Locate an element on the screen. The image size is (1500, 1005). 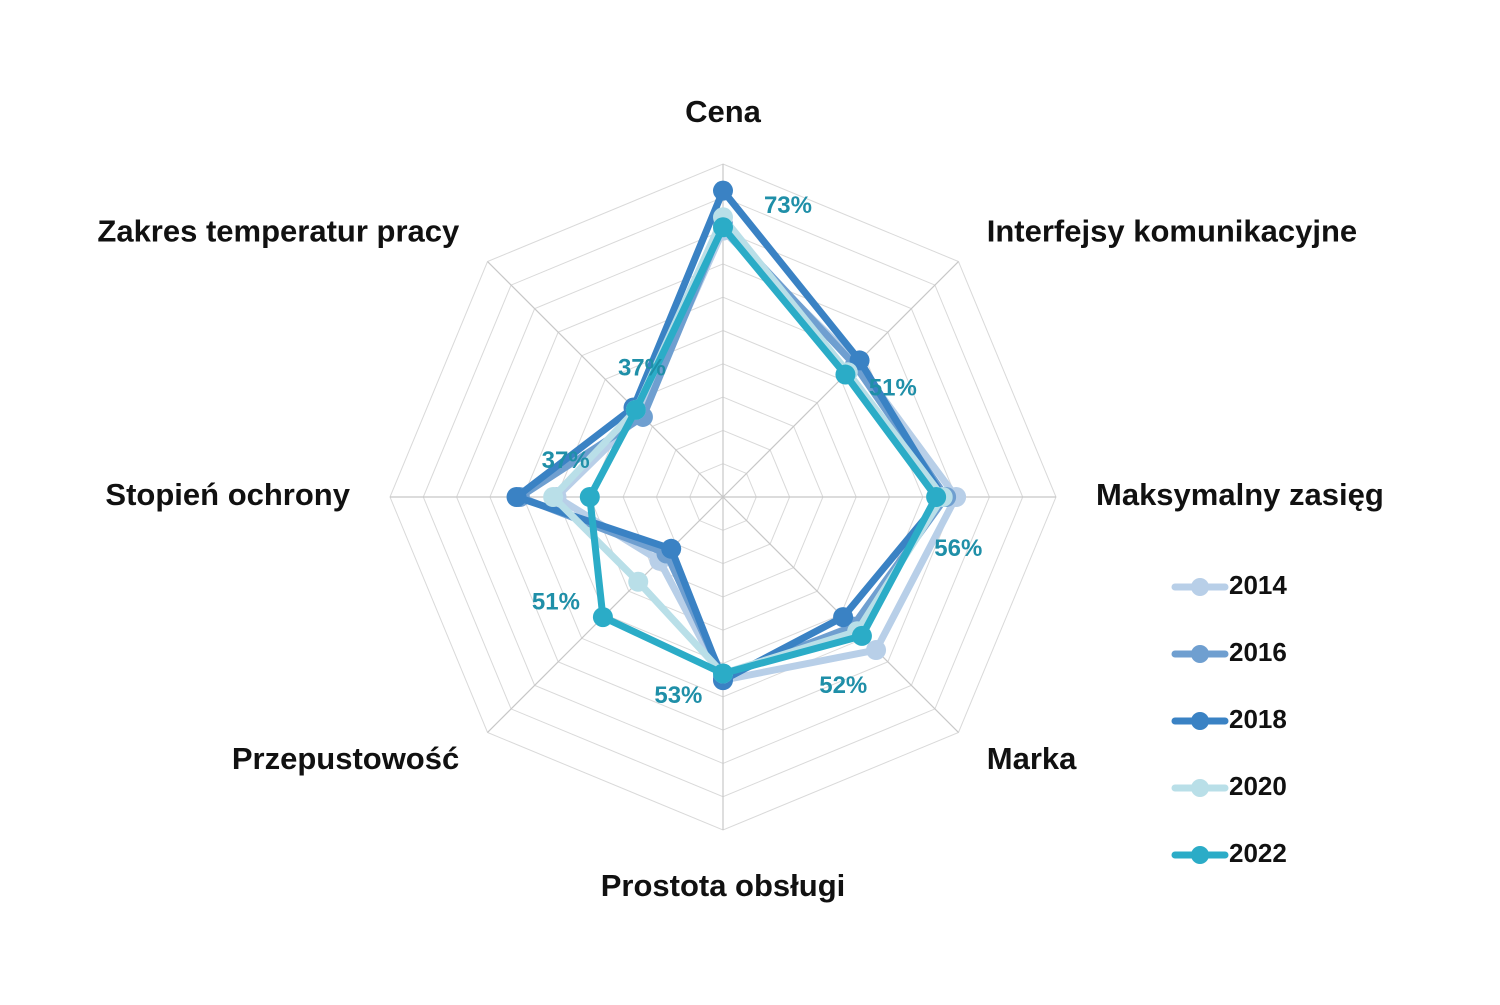
legend-item-2018: 2018 is located at coordinates (1229, 719).